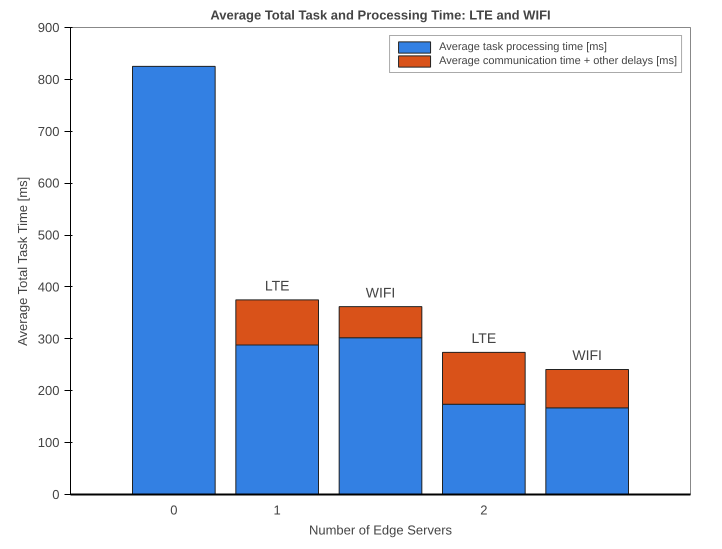 The width and height of the screenshot is (722, 549). I want to click on legend-label: Average communication time + other delays [ms], so click(558, 61).